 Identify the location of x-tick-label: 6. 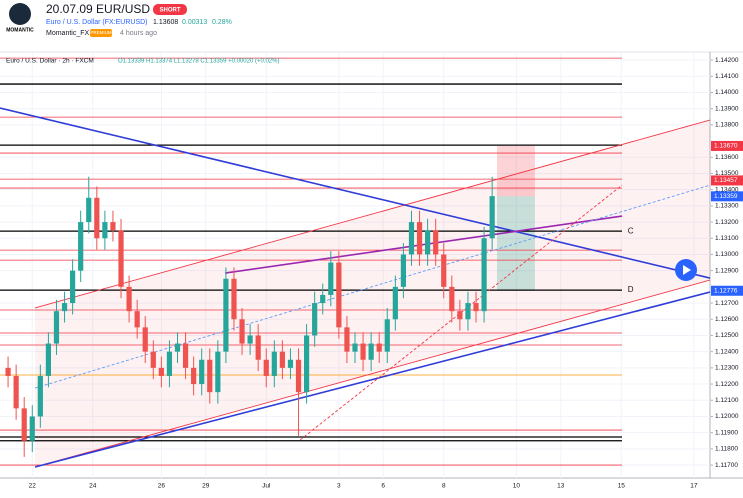
(383, 486).